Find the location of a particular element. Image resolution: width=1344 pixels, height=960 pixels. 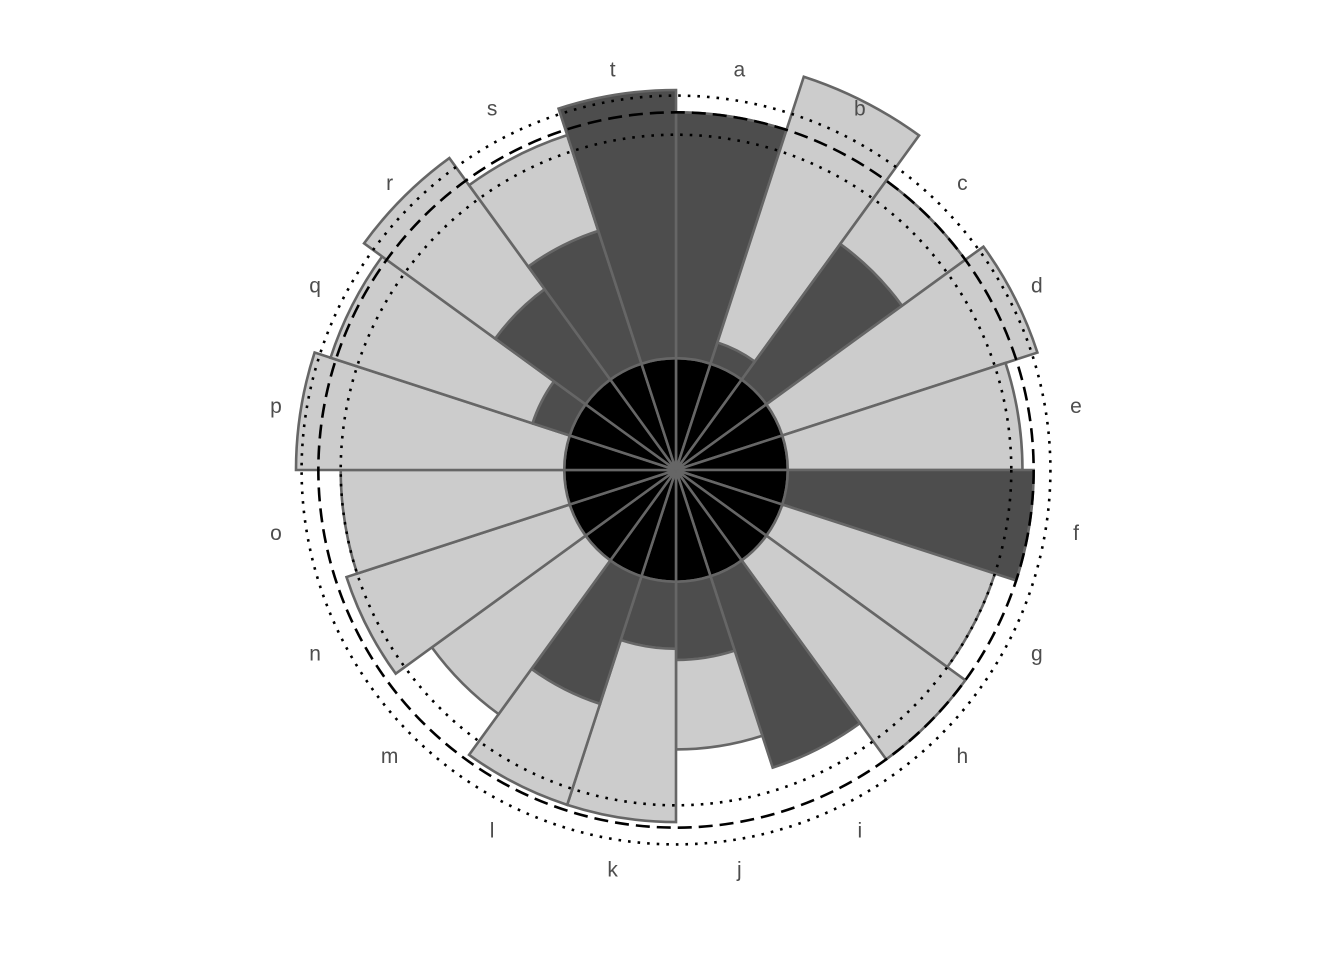

category-label-n: n is located at coordinates (315, 653).